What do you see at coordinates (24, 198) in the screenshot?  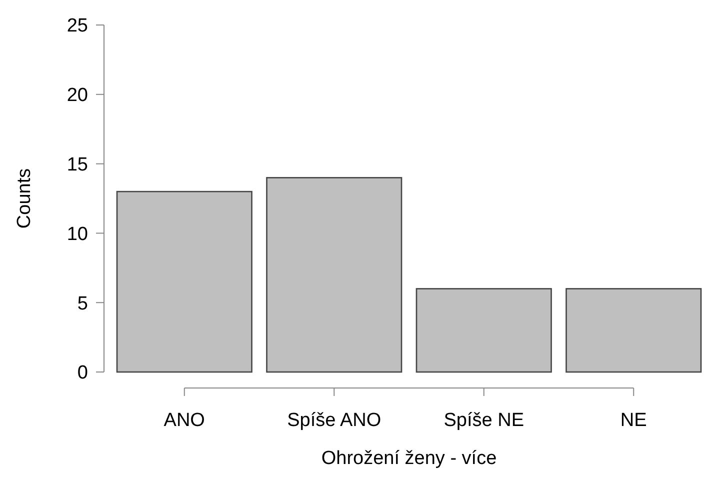 I see `y-axis-title: Counts` at bounding box center [24, 198].